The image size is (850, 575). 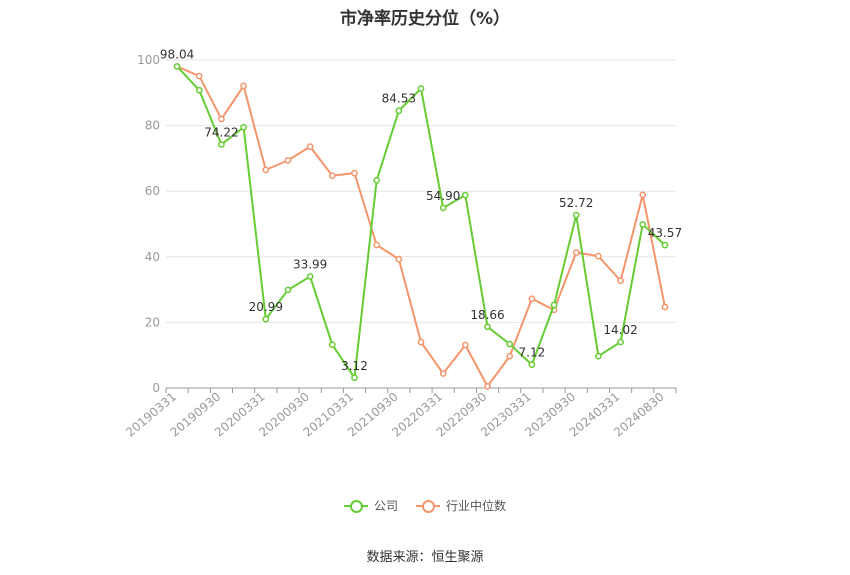 I want to click on legend-industry-marker, so click(x=428, y=506).